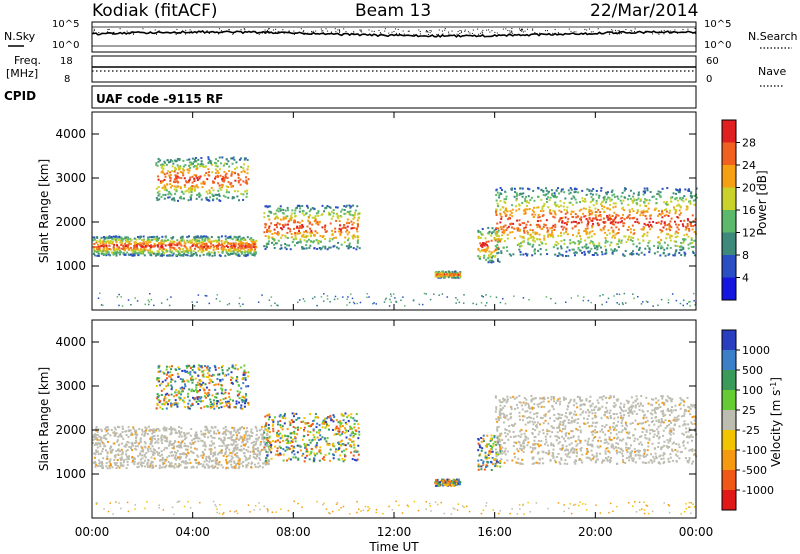 This screenshot has height=554, width=800. I want to click on noise-trace, so click(394, 33).